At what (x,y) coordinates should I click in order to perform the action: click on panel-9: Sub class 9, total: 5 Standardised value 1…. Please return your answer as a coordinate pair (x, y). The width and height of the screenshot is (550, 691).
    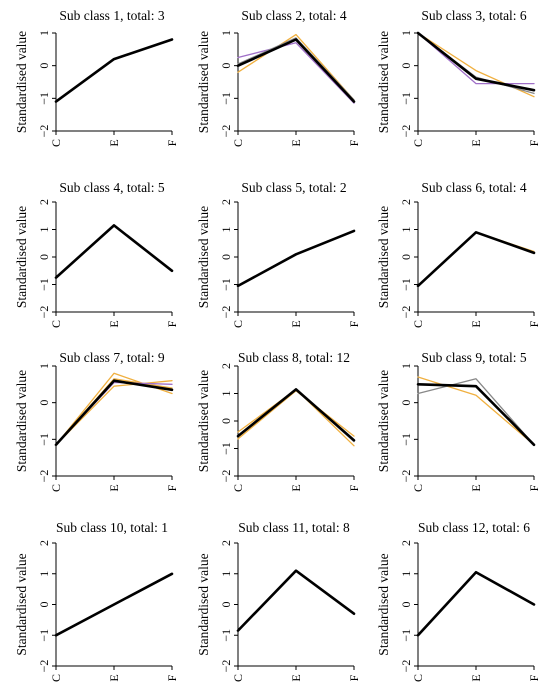
    Looking at the image, I should click on (458, 421).